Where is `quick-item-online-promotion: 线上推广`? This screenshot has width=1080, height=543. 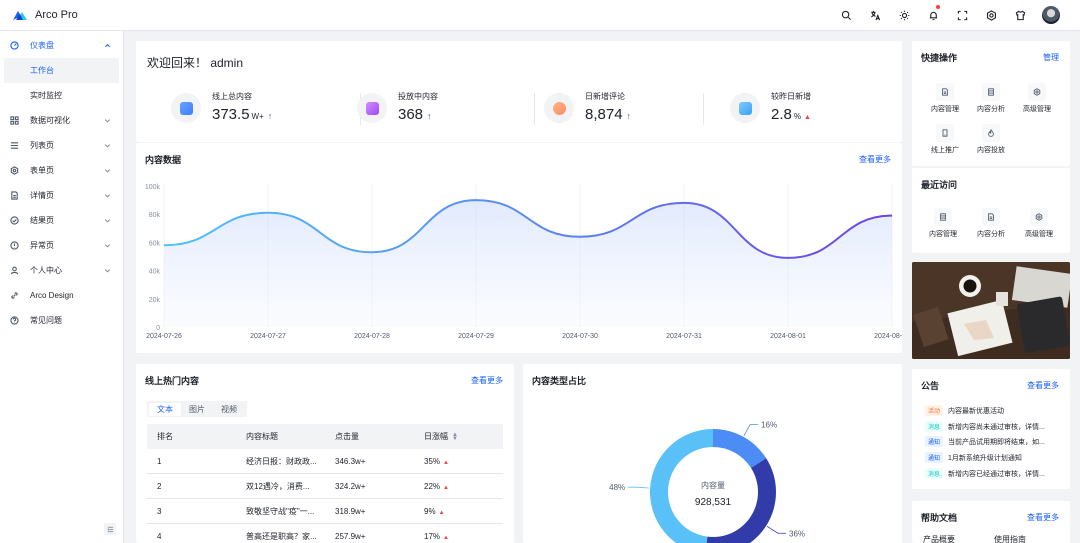 quick-item-online-promotion: 线上推广 is located at coordinates (945, 139).